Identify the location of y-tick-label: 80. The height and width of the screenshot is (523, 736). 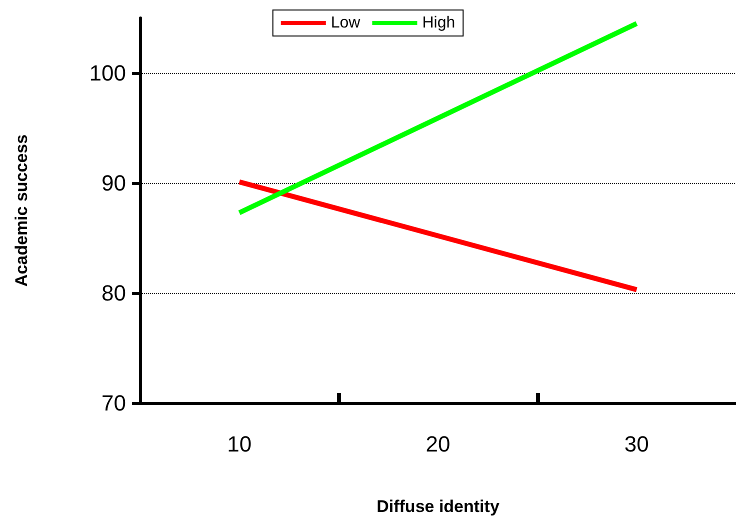
(114, 293).